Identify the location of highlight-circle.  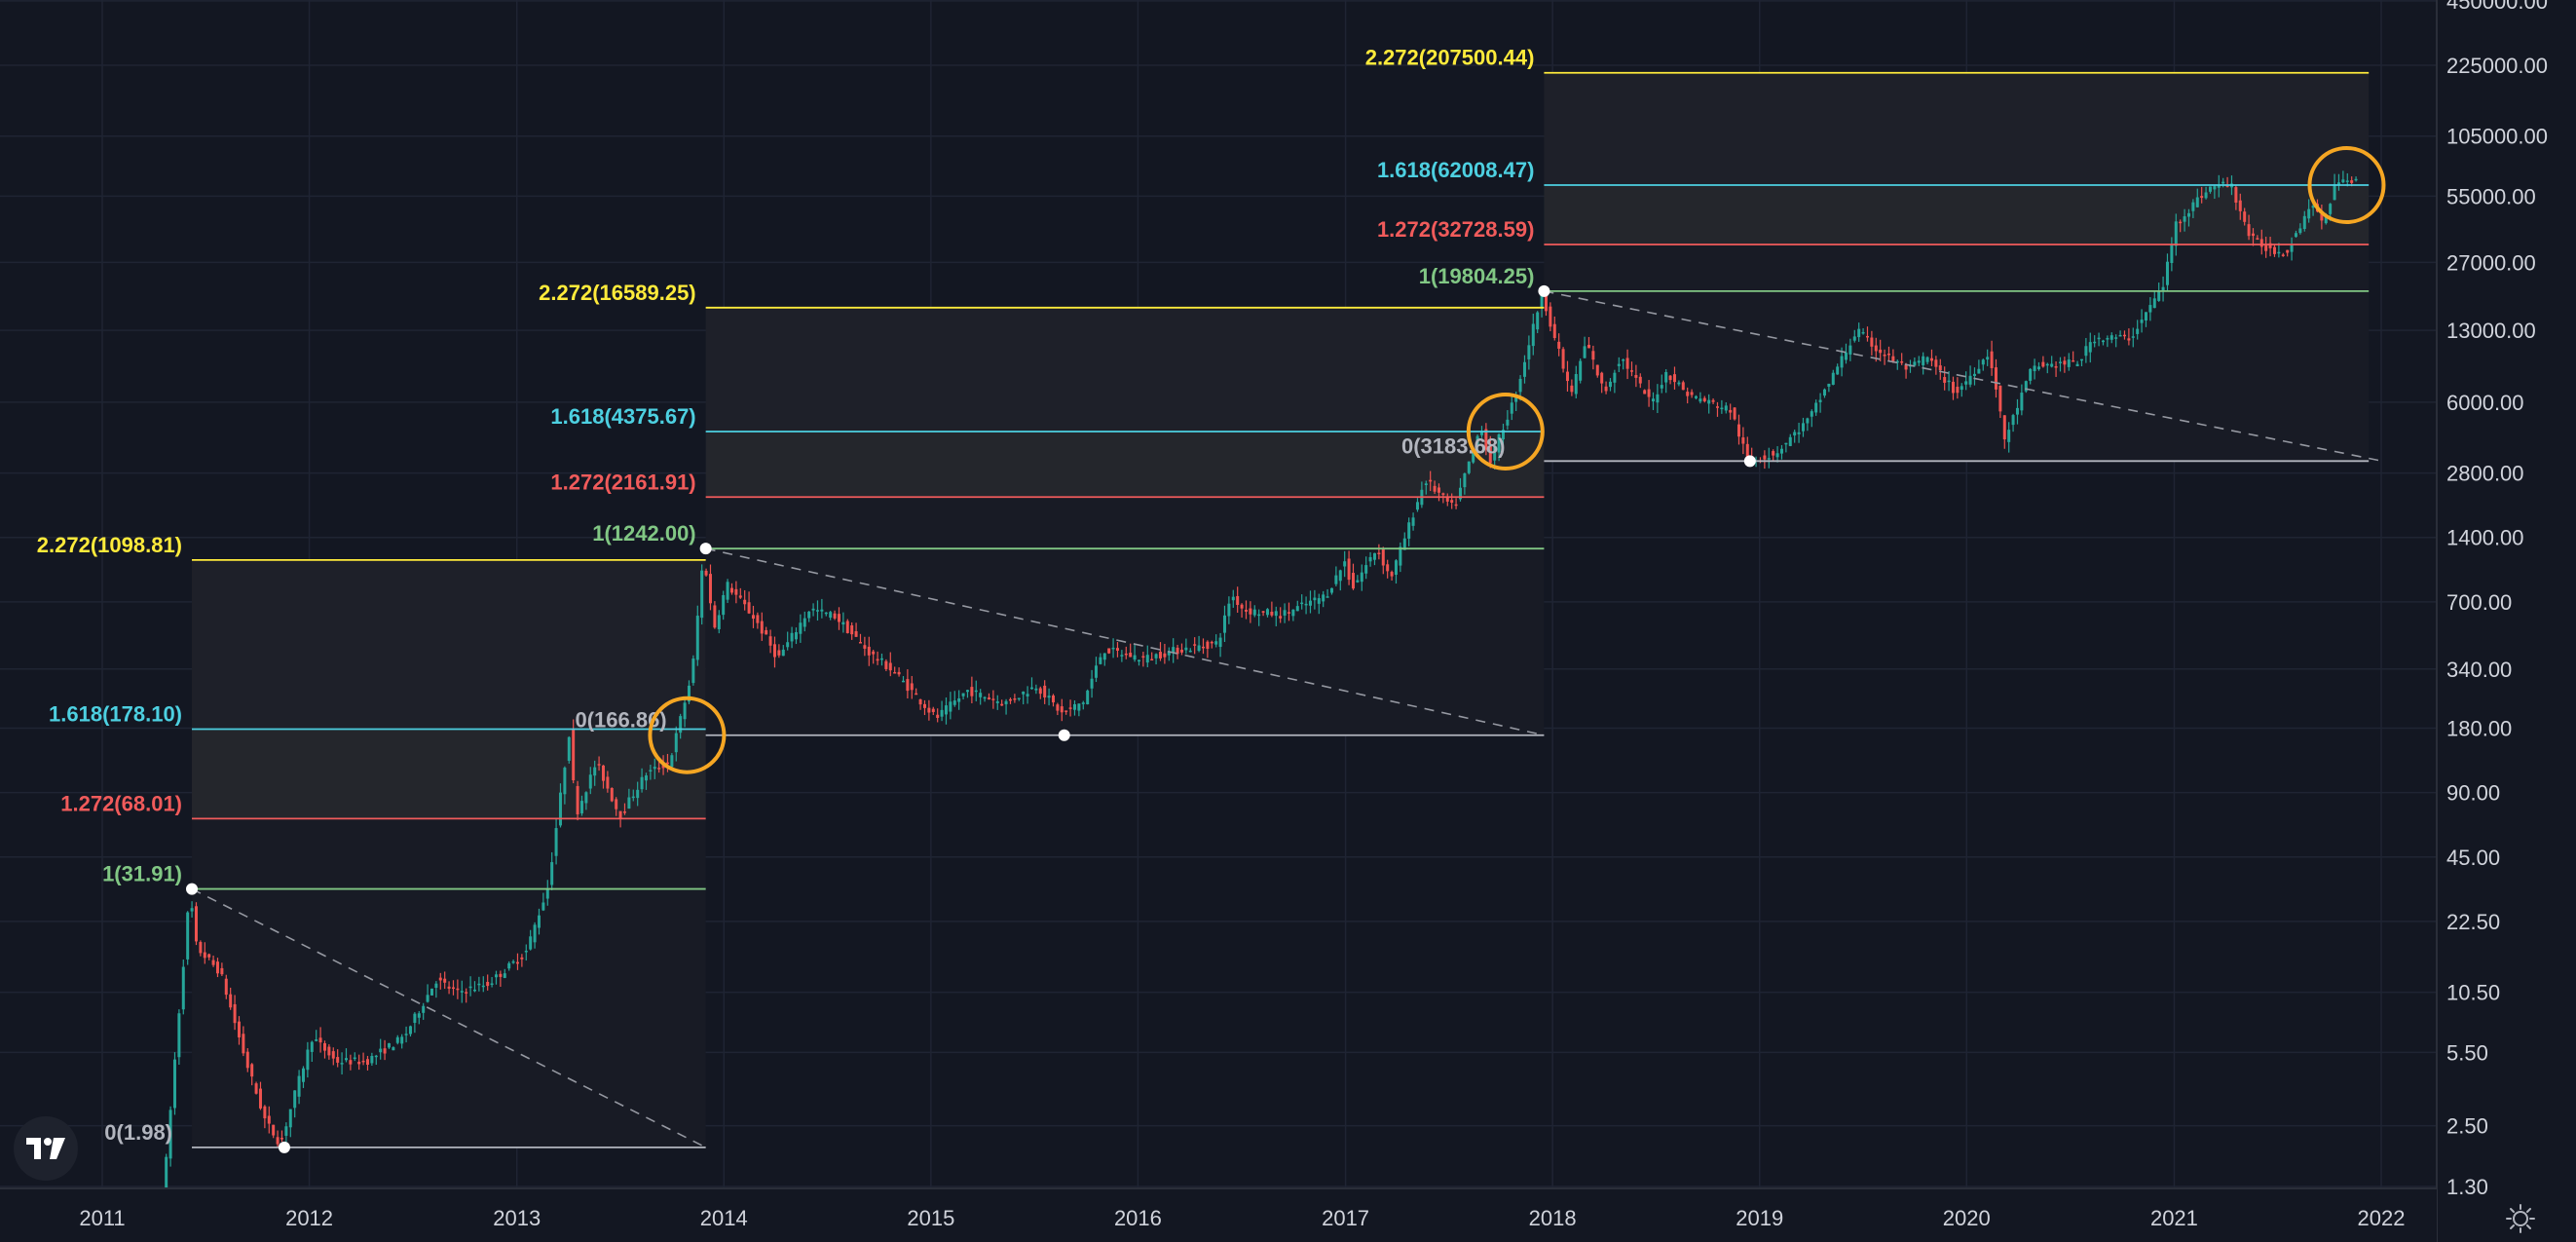
(687, 735).